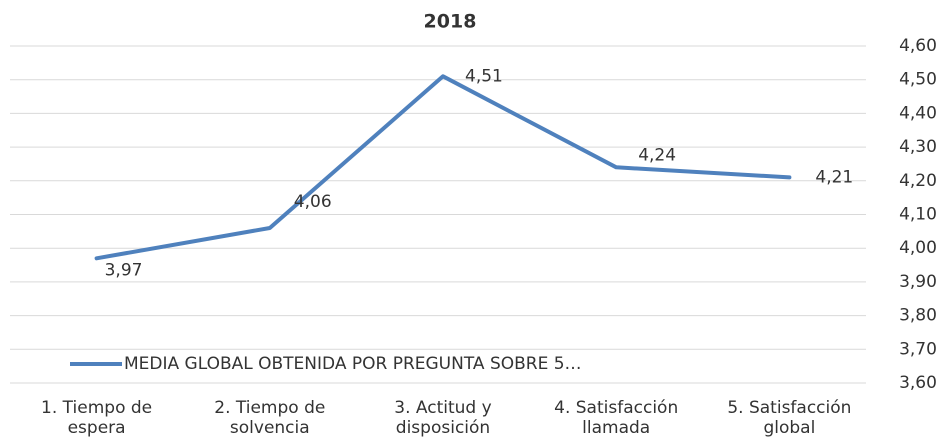  I want to click on data-label: 4,06, so click(313, 202).